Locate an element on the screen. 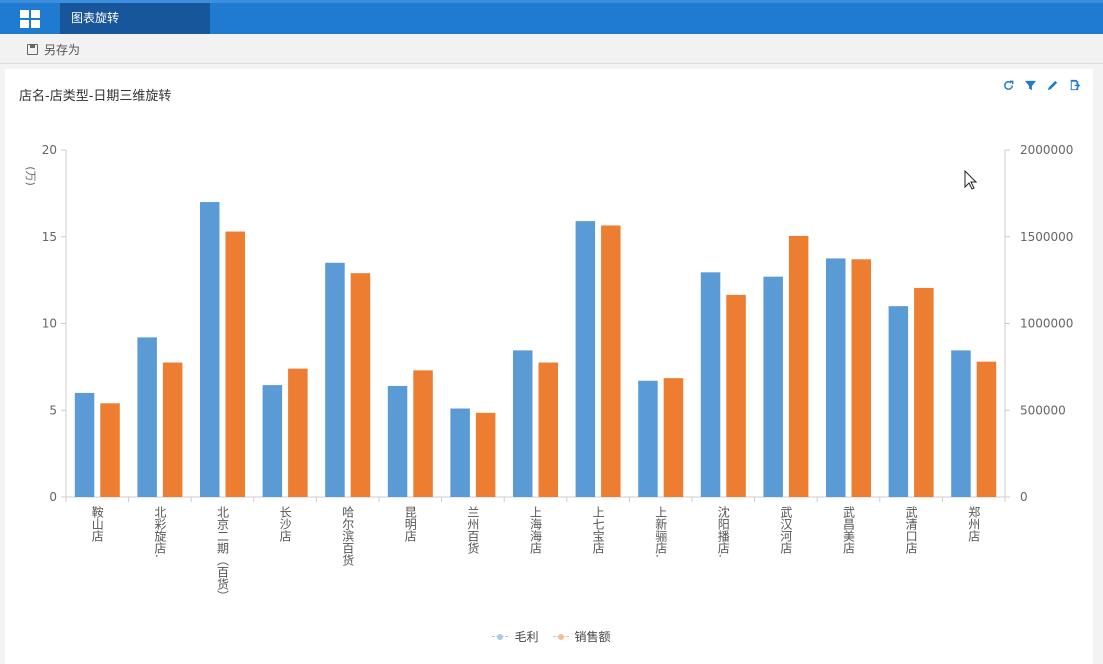  legend-item-gross-profit: 毛利 is located at coordinates (515, 636).